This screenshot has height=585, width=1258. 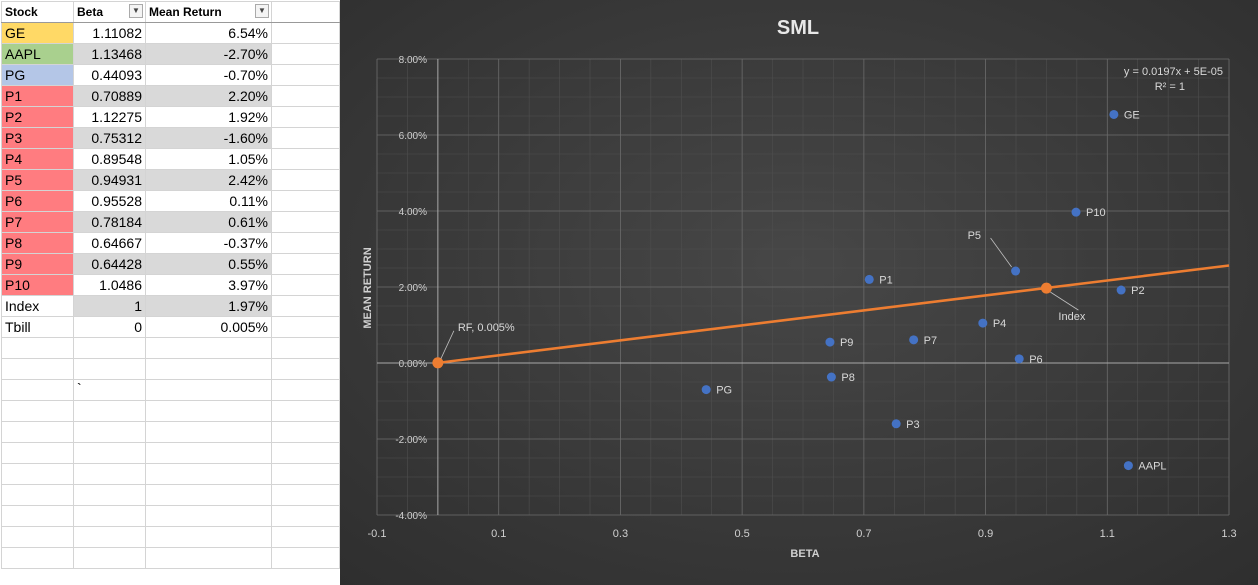 I want to click on beta-cell: 1.0486, so click(x=109, y=285).